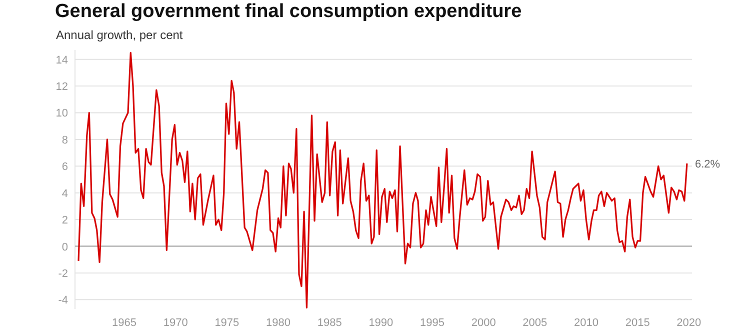 The image size is (754, 333). Describe the element at coordinates (63, 274) in the screenshot. I see `y-tick-label: -2` at that location.